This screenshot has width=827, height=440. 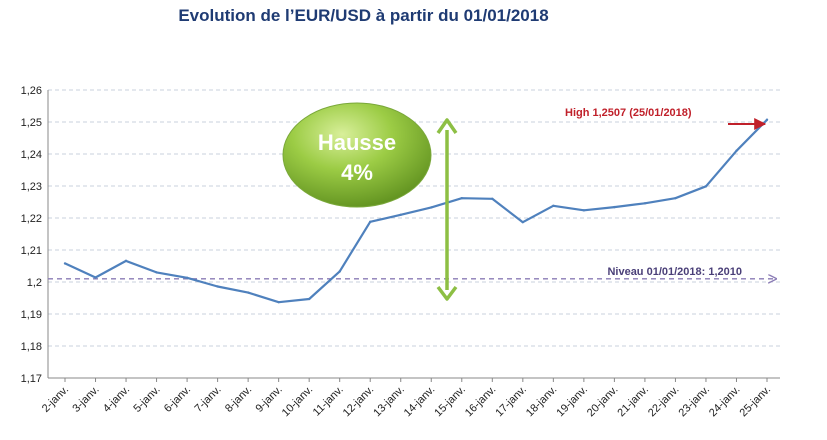 I want to click on badge-line1: Hausse, so click(x=357, y=142).